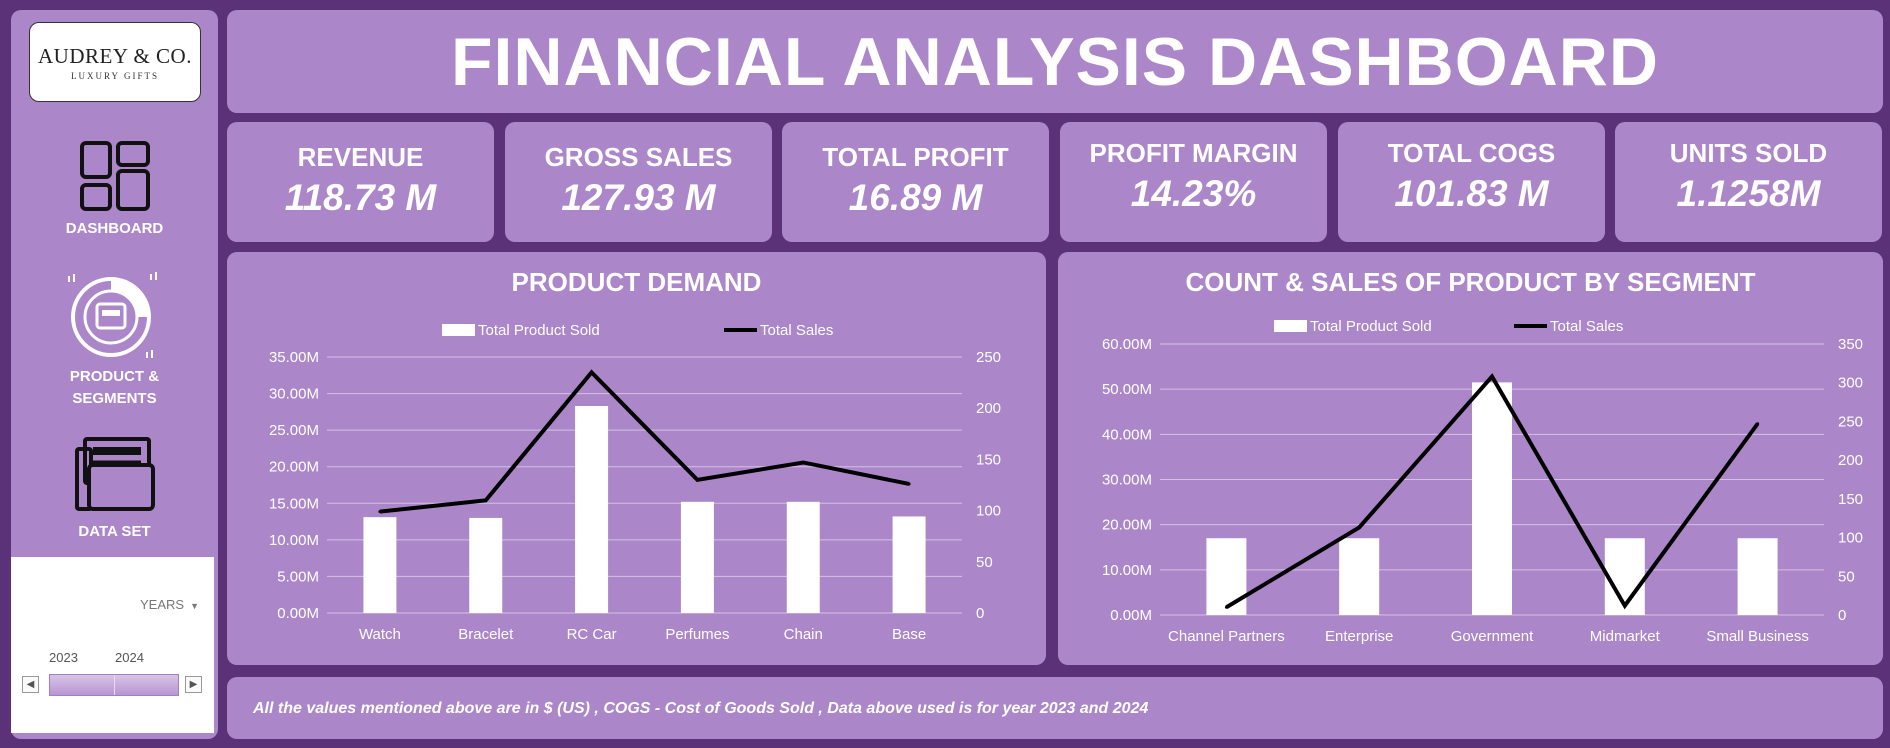 The width and height of the screenshot is (1890, 748). What do you see at coordinates (129, 657) in the screenshot?
I see `slicer-year-2024: 2024` at bounding box center [129, 657].